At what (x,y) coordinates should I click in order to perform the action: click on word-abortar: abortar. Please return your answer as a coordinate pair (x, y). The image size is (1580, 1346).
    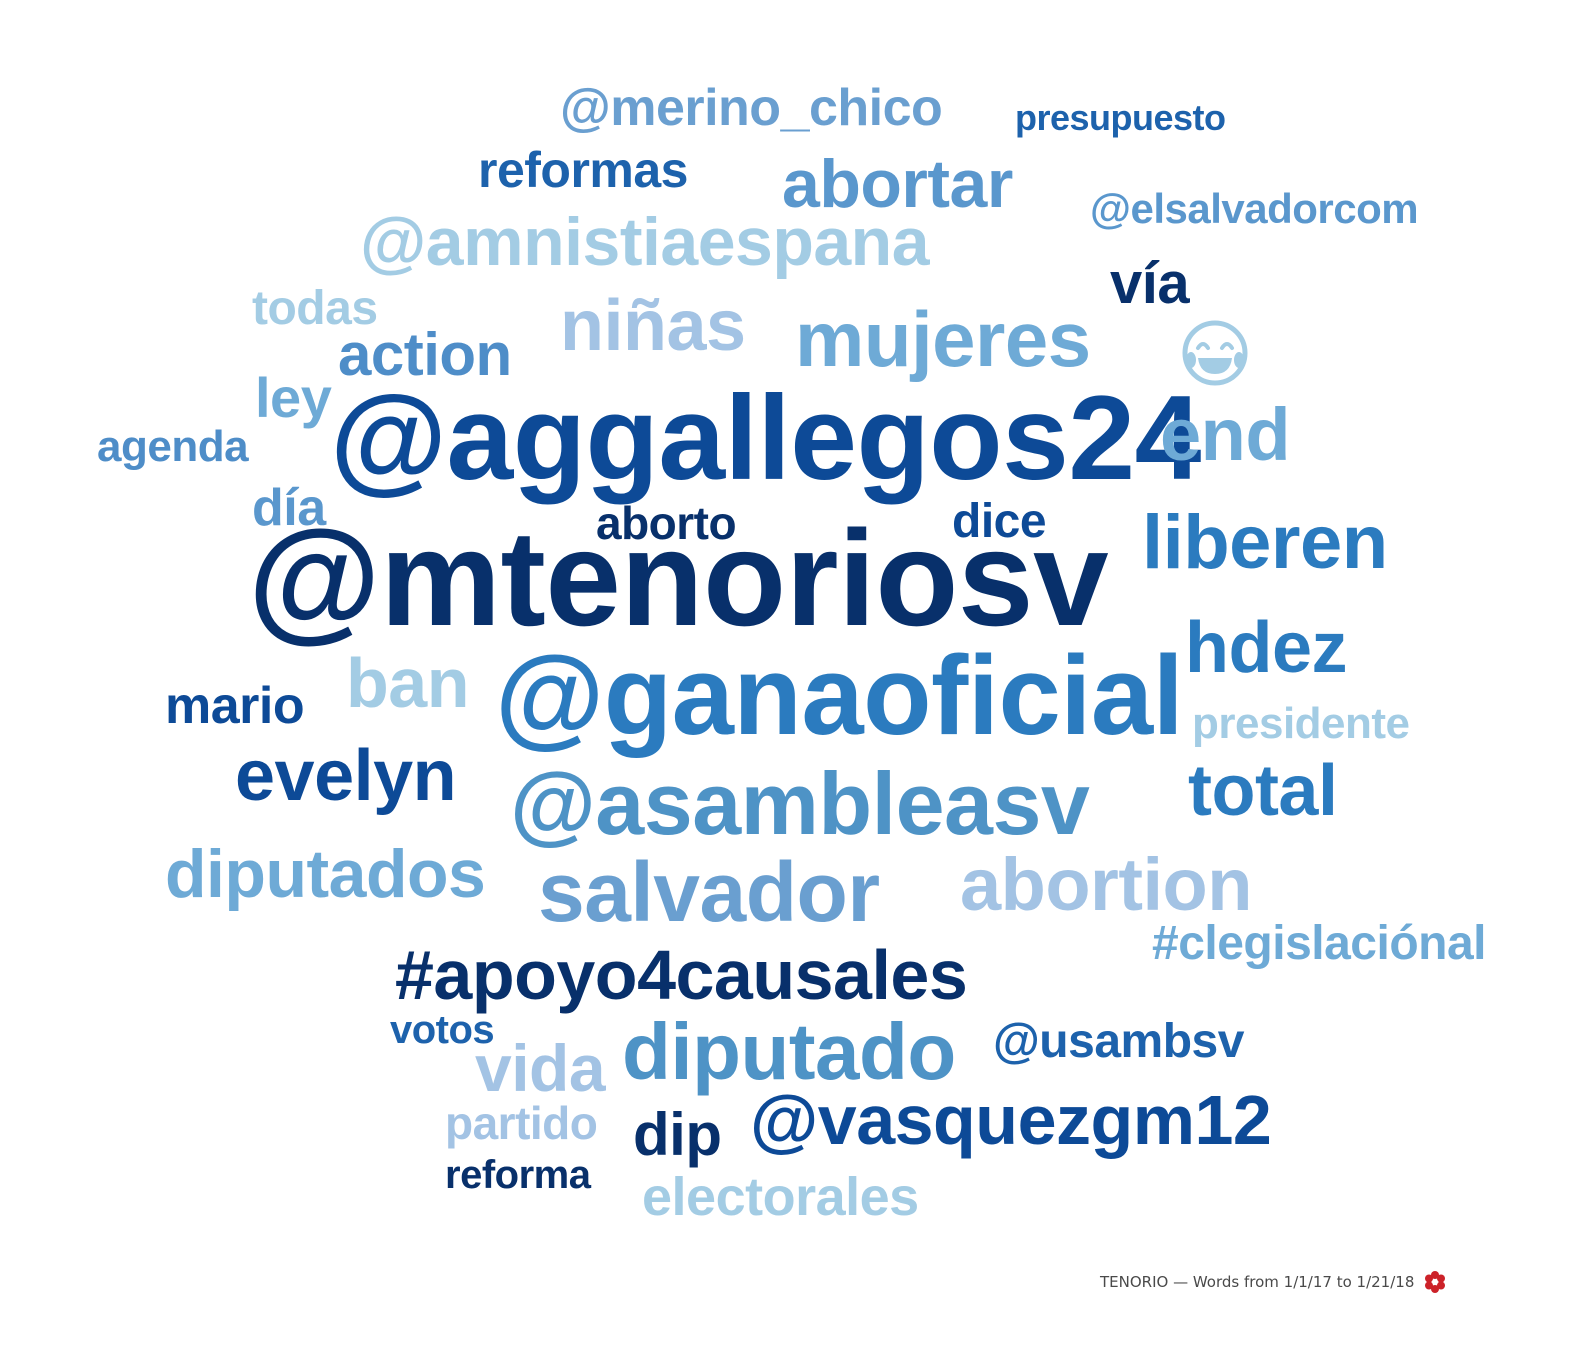
    Looking at the image, I should click on (897, 184).